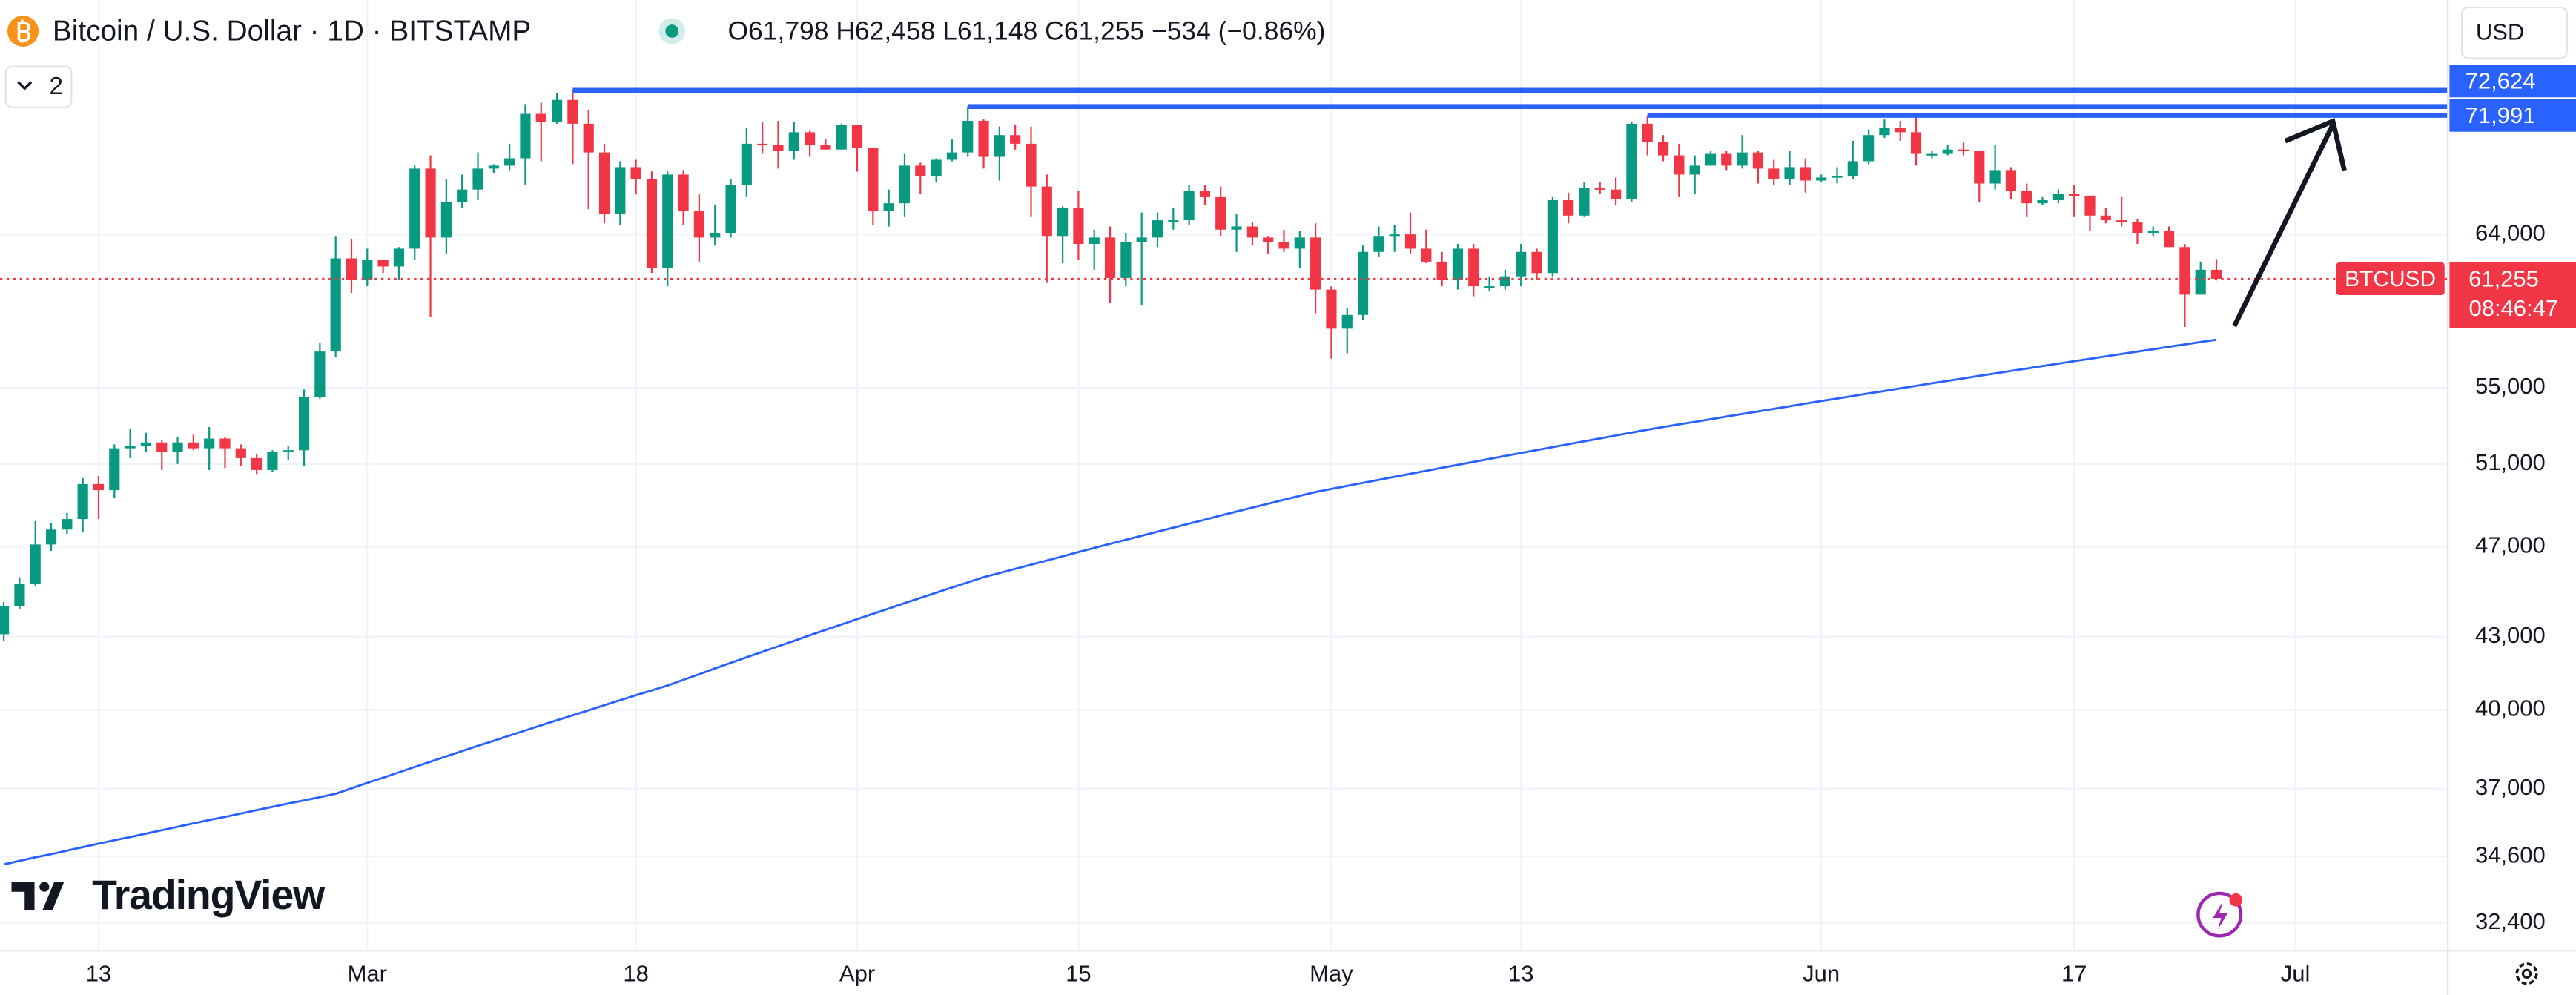 This screenshot has width=2576, height=995. What do you see at coordinates (2510, 854) in the screenshot?
I see `y-tick-label: 34,600` at bounding box center [2510, 854].